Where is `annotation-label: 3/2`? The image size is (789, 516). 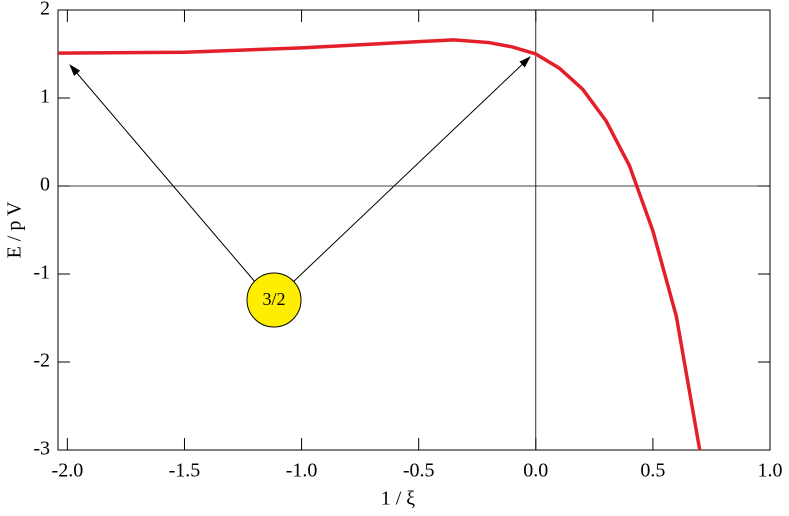 annotation-label: 3/2 is located at coordinates (273, 299).